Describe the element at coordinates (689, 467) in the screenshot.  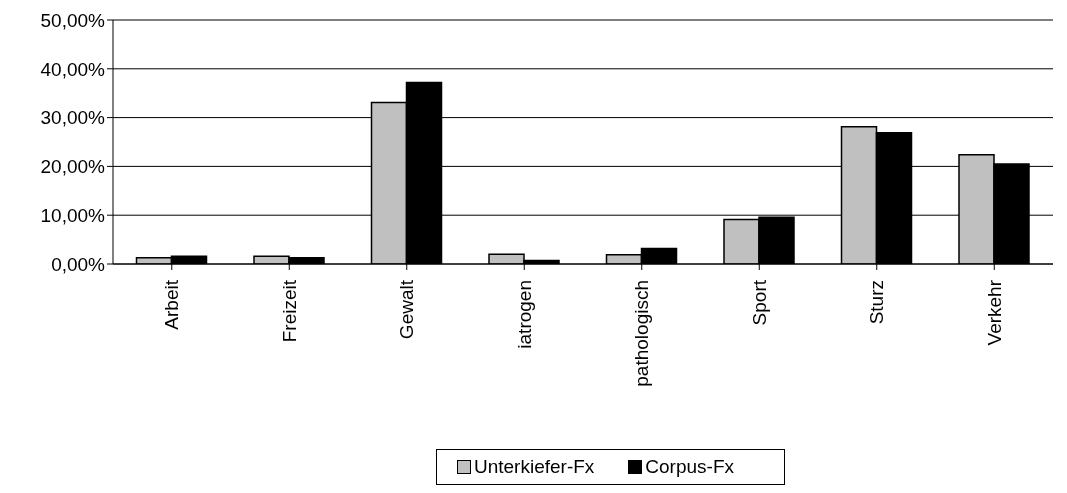
I see `legend-label: Corpus-Fx` at that location.